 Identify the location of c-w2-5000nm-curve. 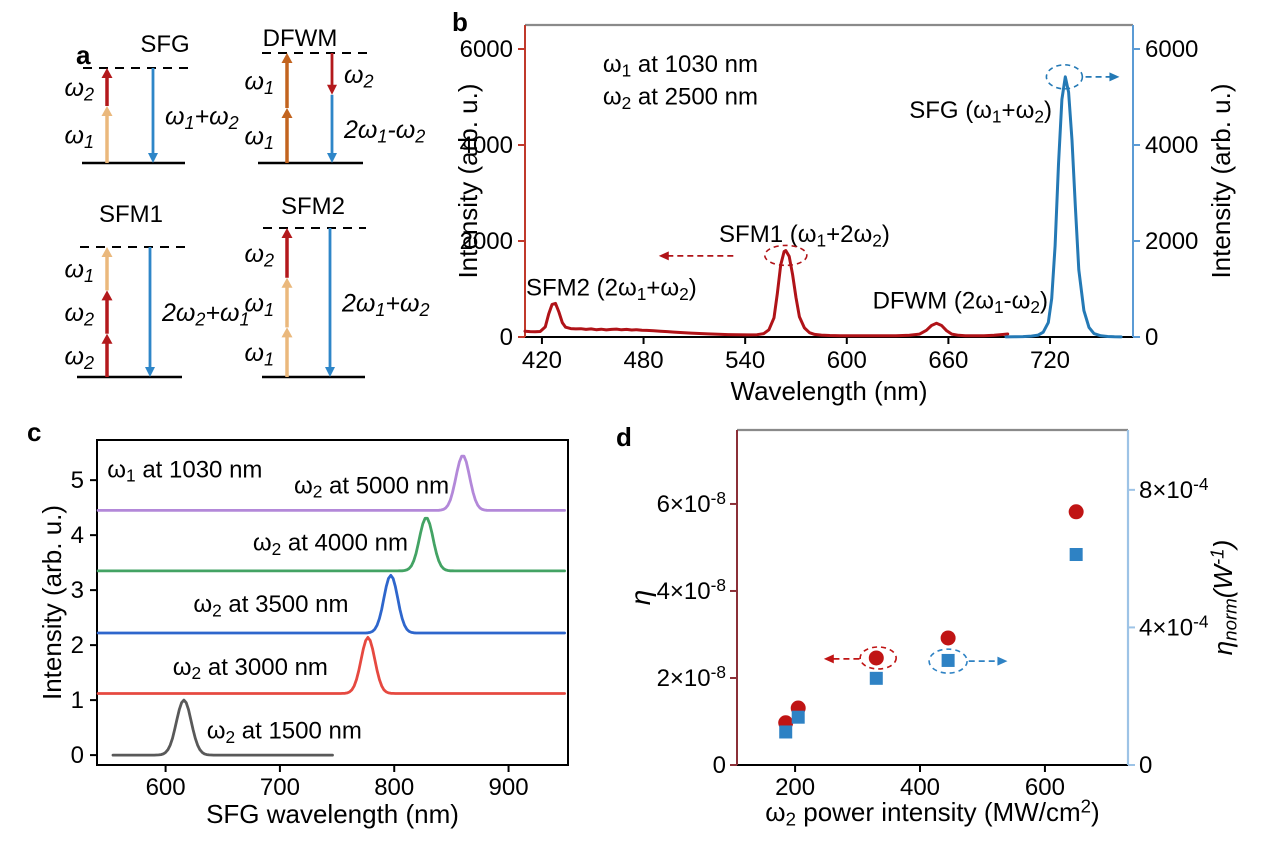
(331, 483).